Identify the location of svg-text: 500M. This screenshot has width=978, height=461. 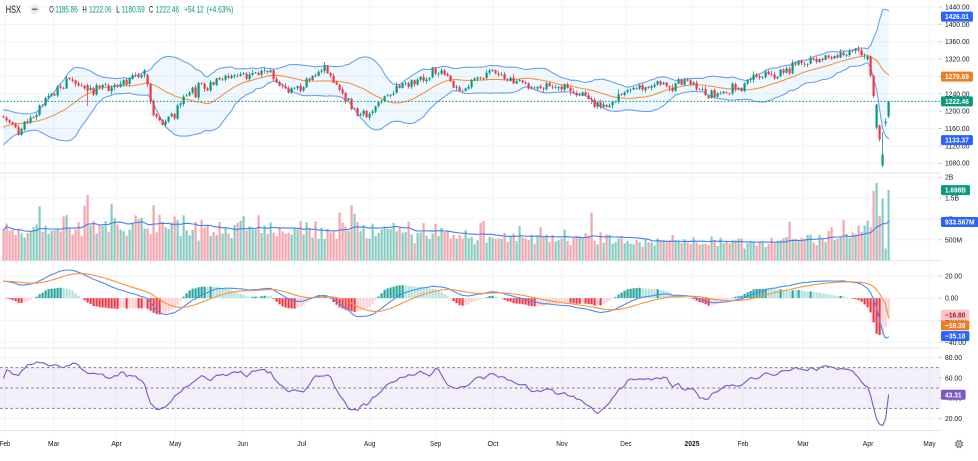
(953, 240).